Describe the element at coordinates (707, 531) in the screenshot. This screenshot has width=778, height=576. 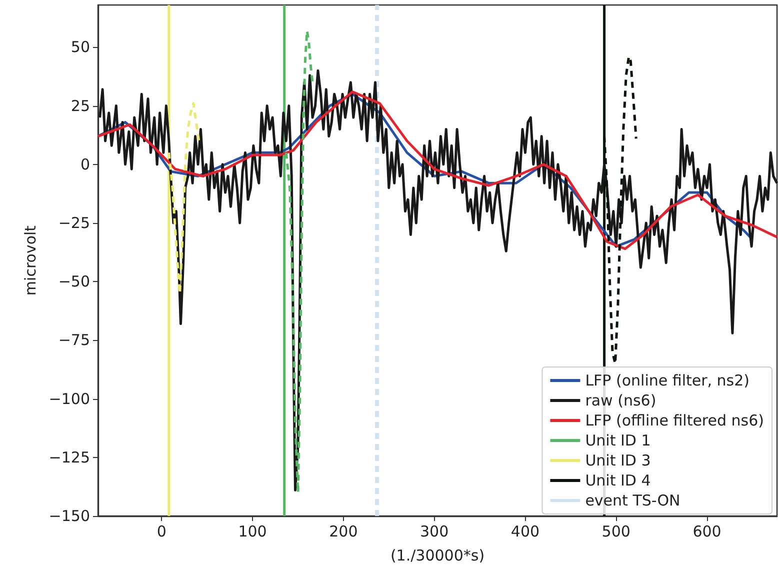
I see `x-tick-label: 600` at that location.